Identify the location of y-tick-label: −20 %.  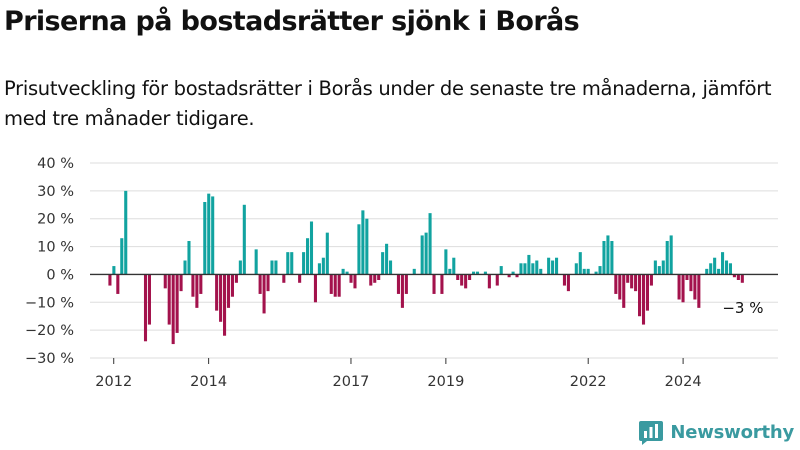
(49, 331).